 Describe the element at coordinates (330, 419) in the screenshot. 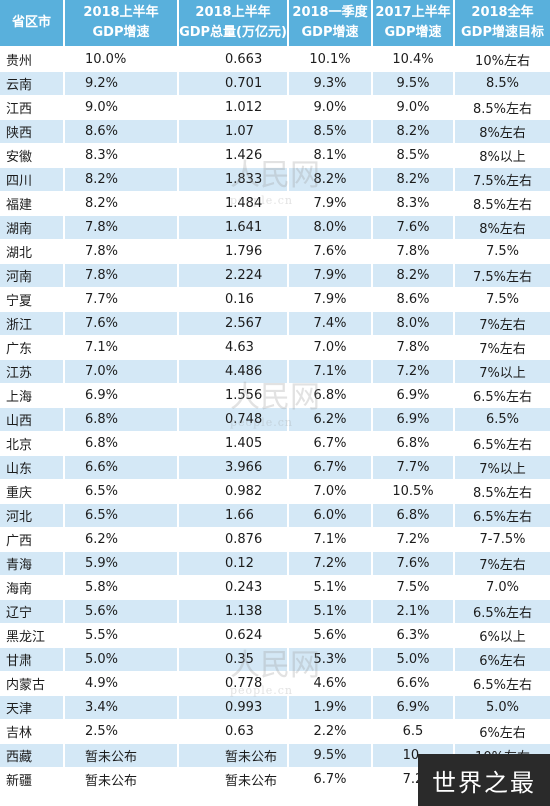

I see `q1-2018-growth-cell: 6.2%` at that location.